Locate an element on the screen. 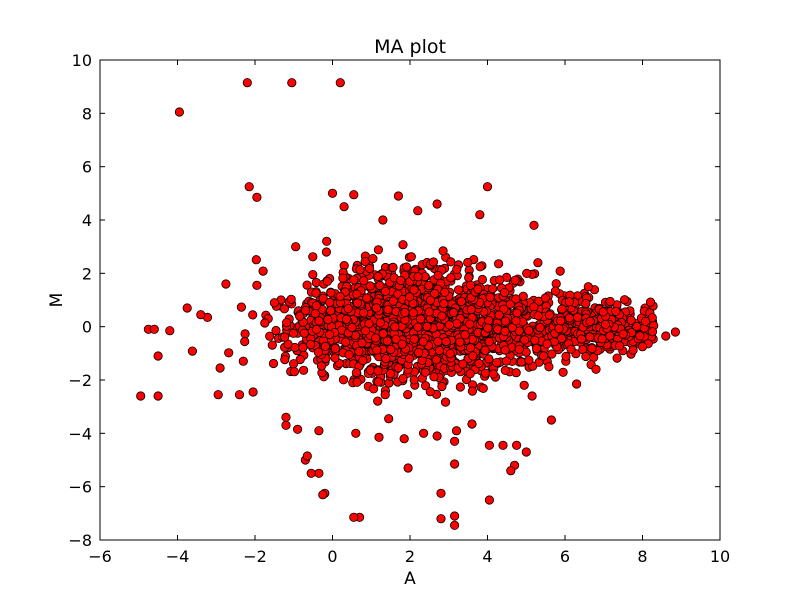 The image size is (800, 600). y-tick-label: 0 is located at coordinates (87, 327).